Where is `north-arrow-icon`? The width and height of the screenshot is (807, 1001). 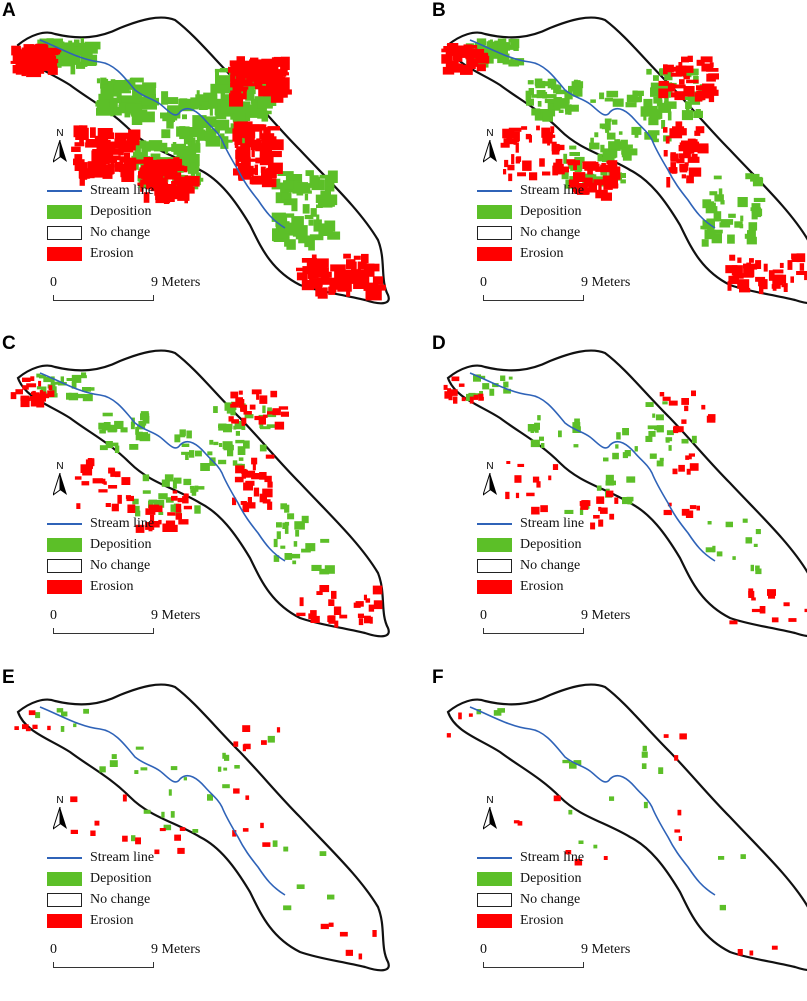
north-arrow-icon is located at coordinates (490, 484).